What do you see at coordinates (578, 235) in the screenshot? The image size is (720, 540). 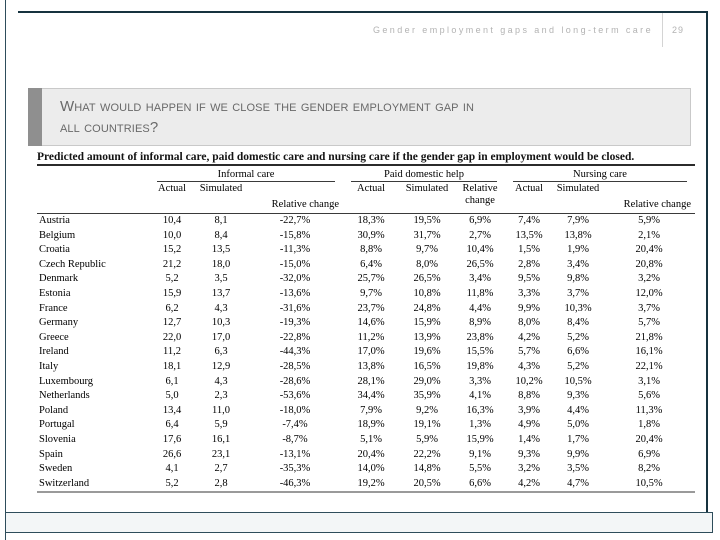 I see `value-cell: 13,8%` at bounding box center [578, 235].